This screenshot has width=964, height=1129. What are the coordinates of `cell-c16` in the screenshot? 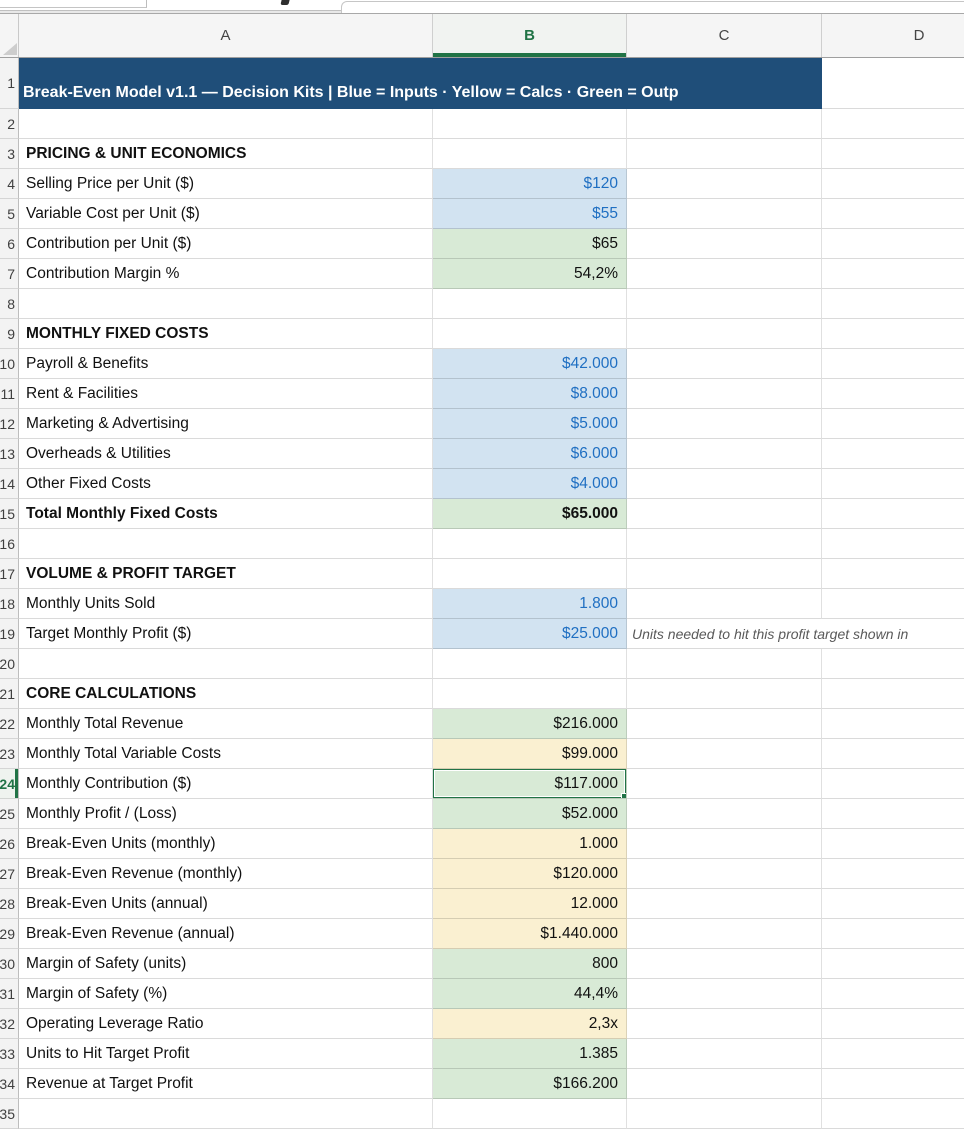 It's located at (724, 544).